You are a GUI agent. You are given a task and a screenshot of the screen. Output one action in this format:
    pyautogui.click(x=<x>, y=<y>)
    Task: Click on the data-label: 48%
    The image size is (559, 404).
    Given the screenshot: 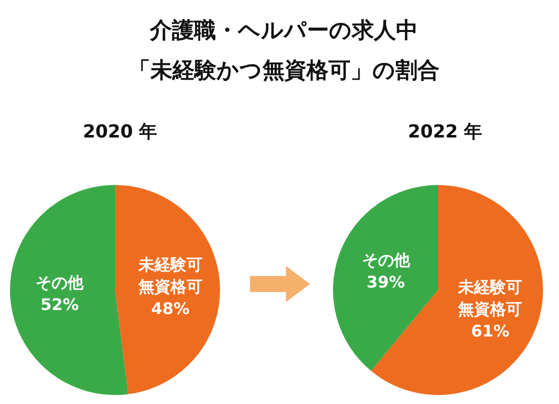 What is the action you would take?
    pyautogui.click(x=170, y=308)
    